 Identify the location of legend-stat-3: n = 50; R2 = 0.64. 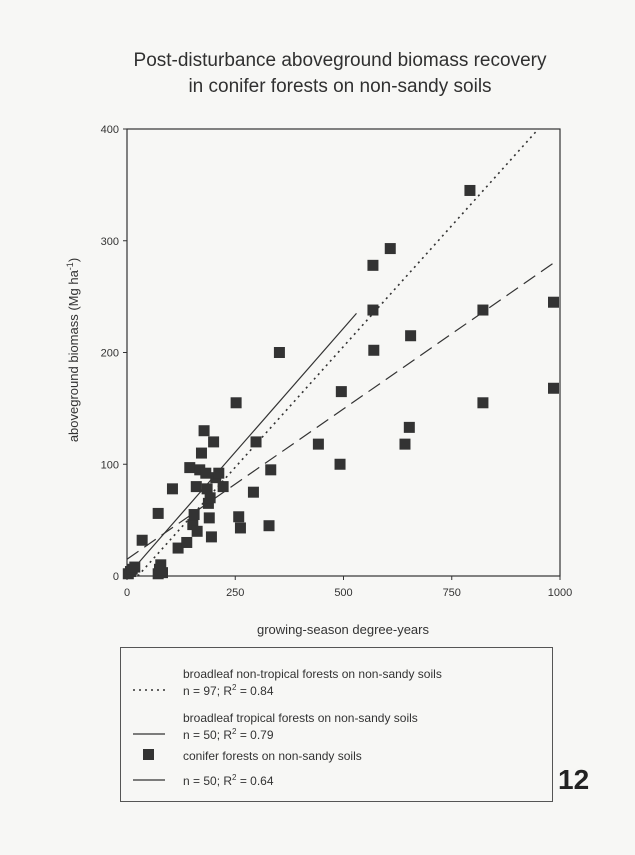
(228, 780).